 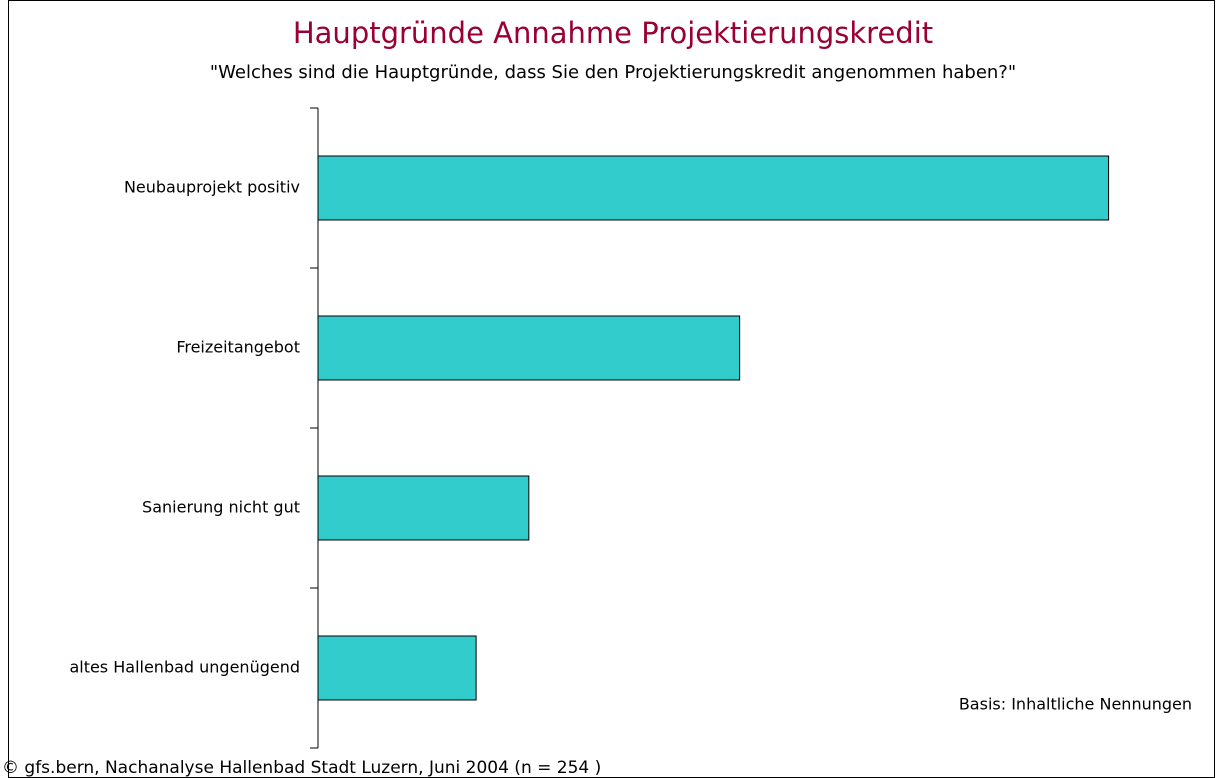 I want to click on category-label: Sanierung nicht gut, so click(x=221, y=507).